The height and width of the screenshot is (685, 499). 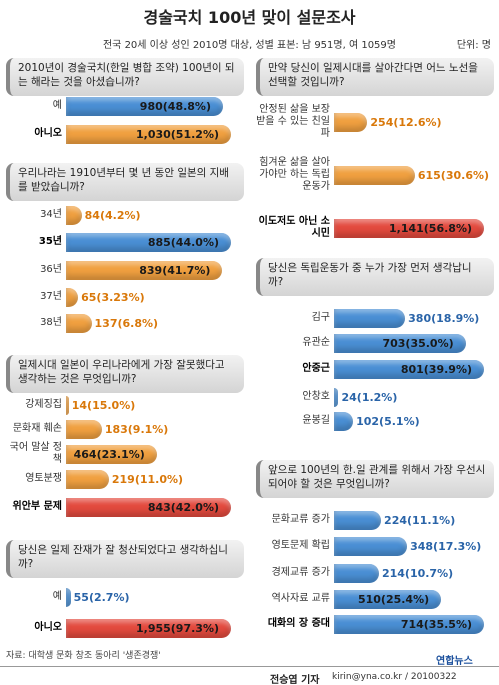 What do you see at coordinates (316, 342) in the screenshot?
I see `category-label: 유관순` at bounding box center [316, 342].